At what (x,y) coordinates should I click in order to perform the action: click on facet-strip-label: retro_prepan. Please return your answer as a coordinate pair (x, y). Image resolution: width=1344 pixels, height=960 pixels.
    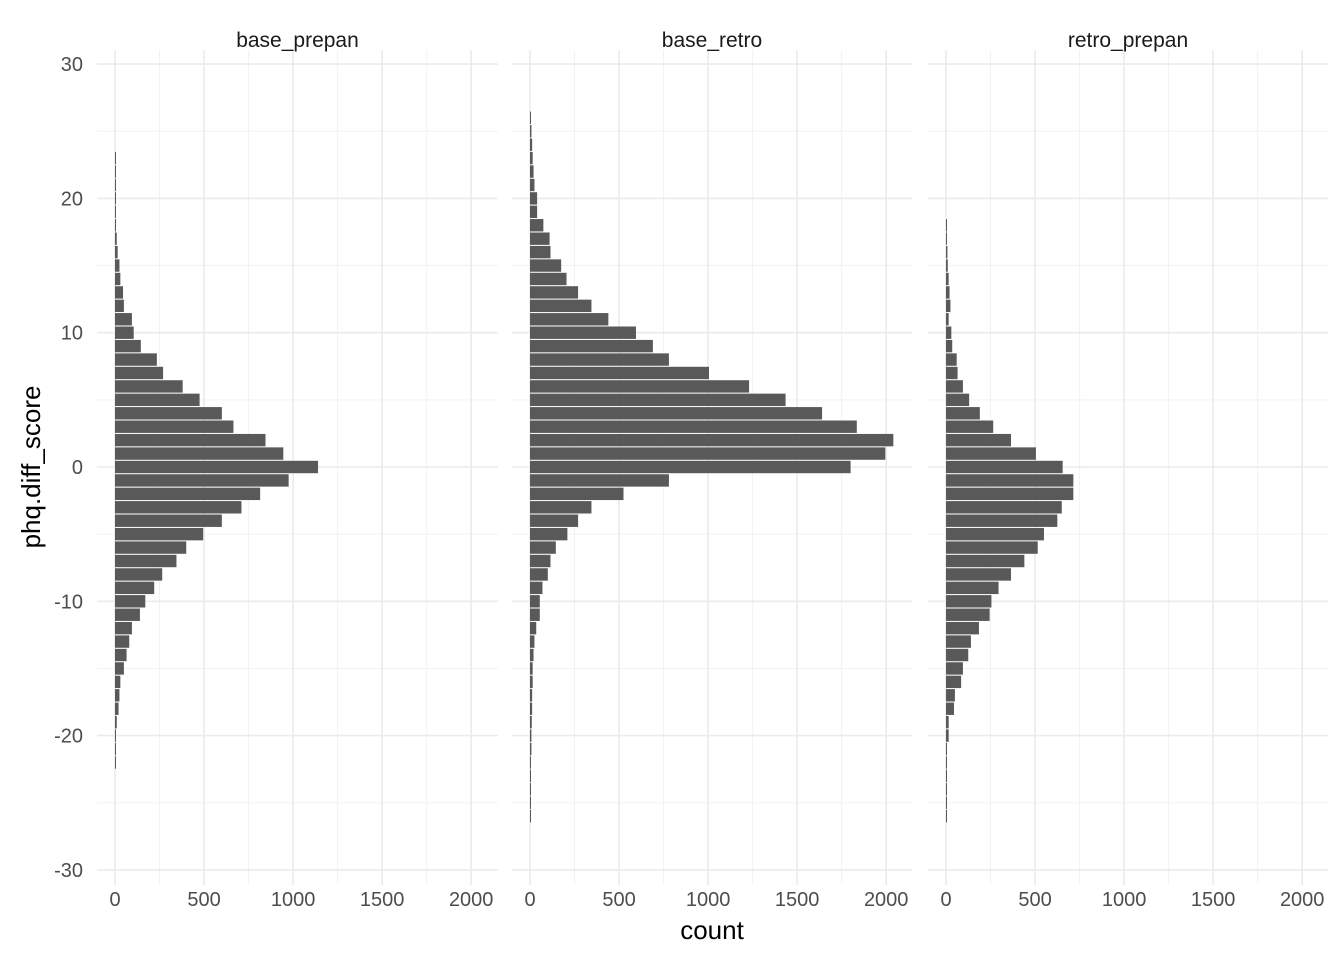
    Looking at the image, I should click on (1128, 40).